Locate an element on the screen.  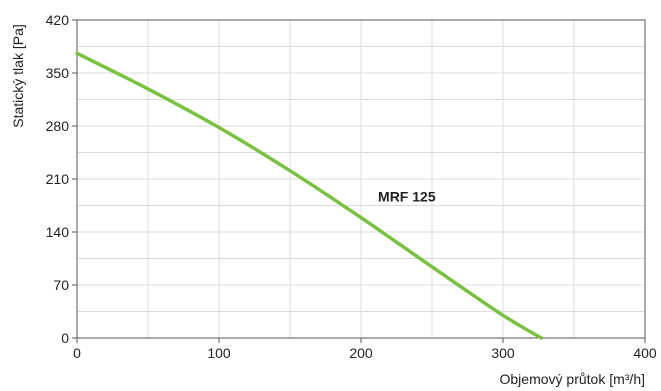
y-axis-label: Statický tlak [Pa] is located at coordinates (18, 75).